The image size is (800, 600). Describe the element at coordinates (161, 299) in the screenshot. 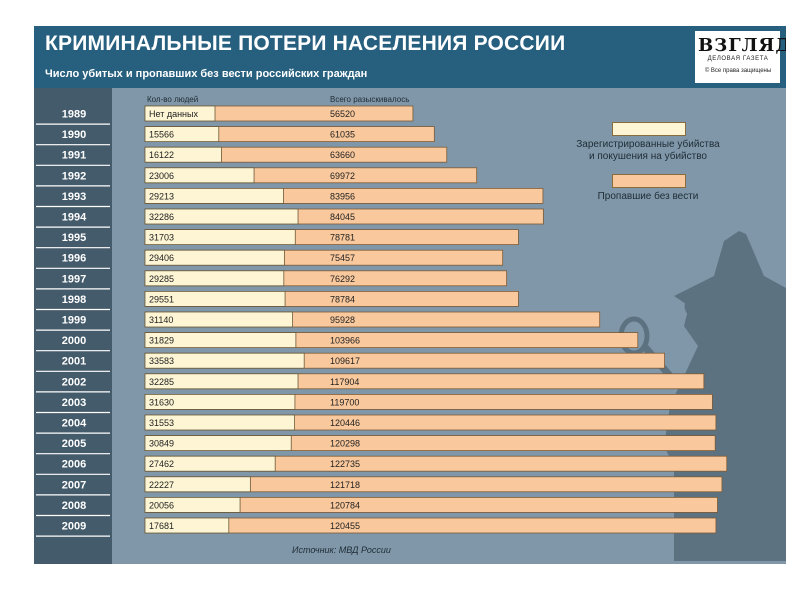

I see `value-murders-1998: 29551` at that location.